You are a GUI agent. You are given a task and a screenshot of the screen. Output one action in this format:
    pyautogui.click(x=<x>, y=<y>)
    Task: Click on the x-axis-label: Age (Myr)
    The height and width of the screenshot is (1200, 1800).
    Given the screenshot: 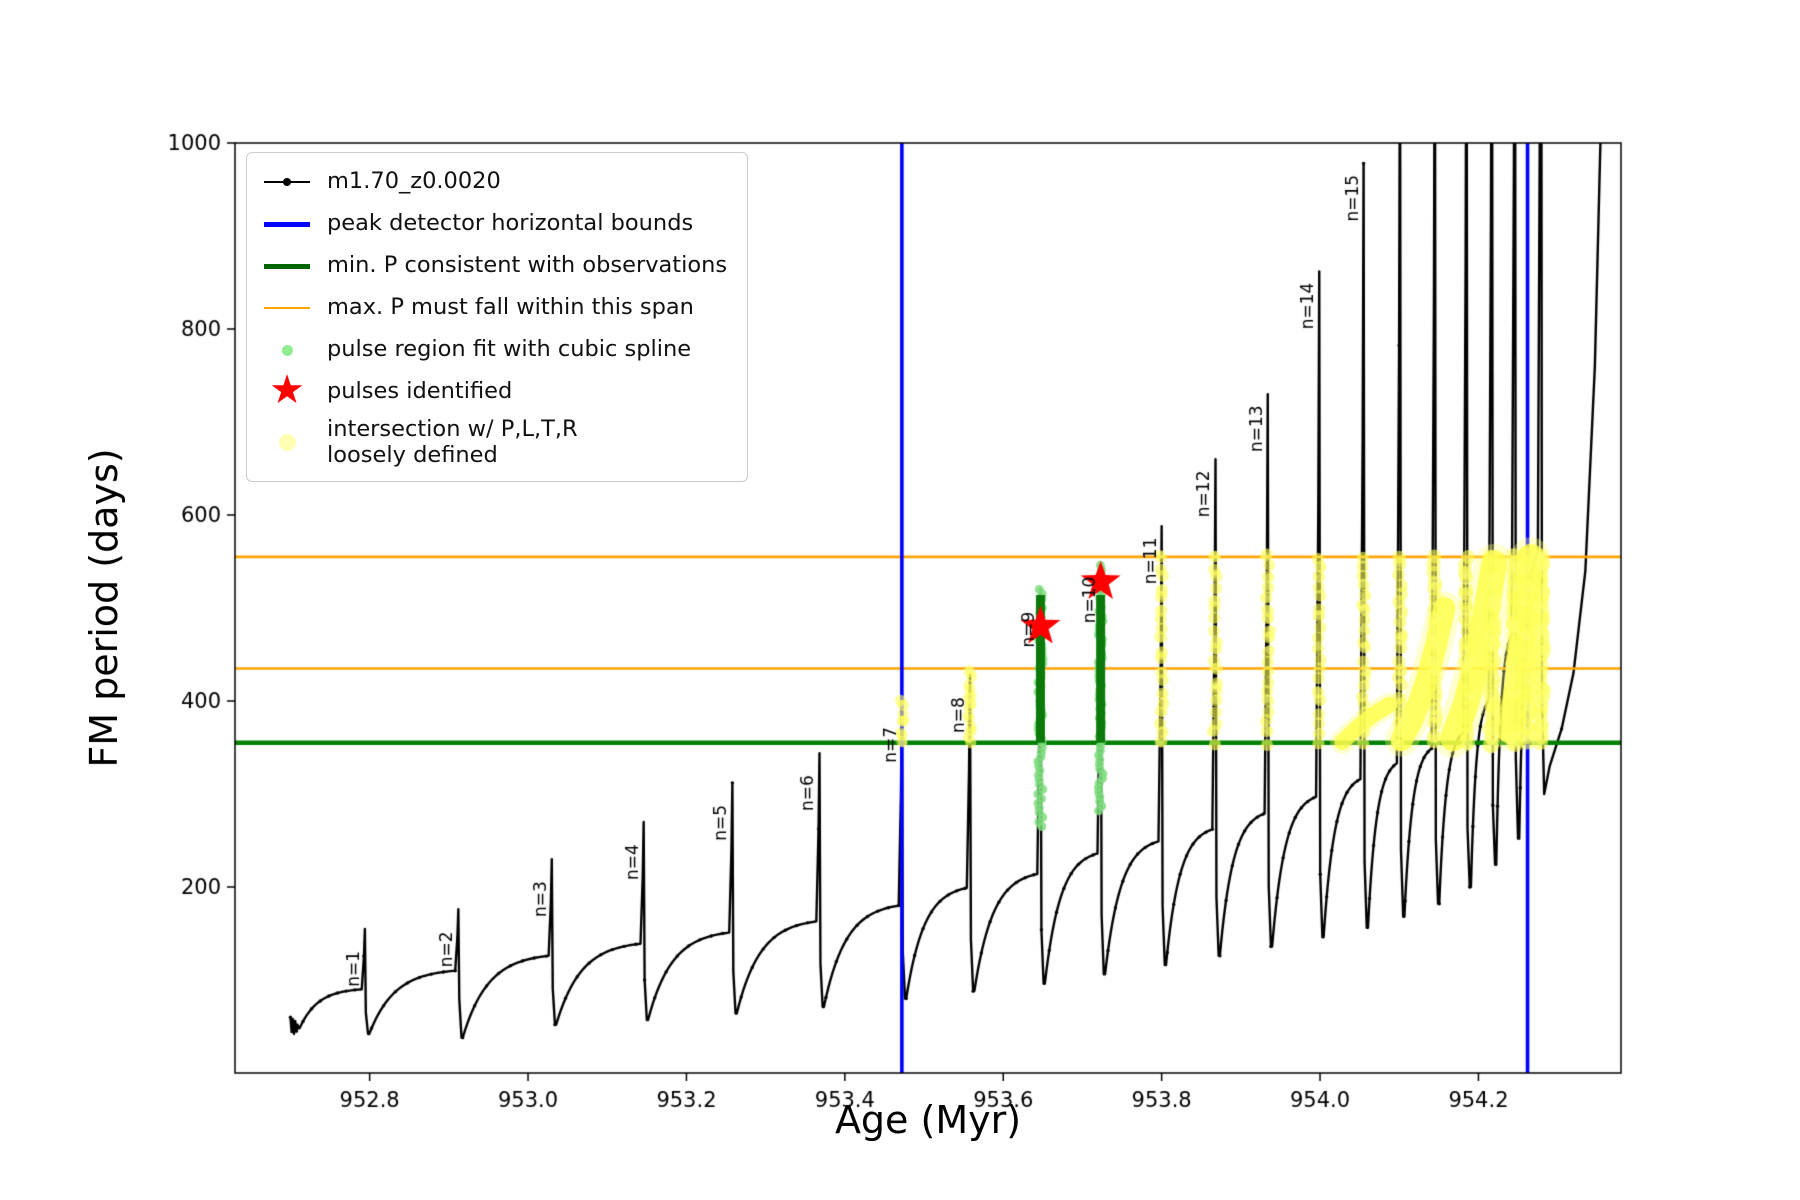 What is the action you would take?
    pyautogui.click(x=928, y=1120)
    